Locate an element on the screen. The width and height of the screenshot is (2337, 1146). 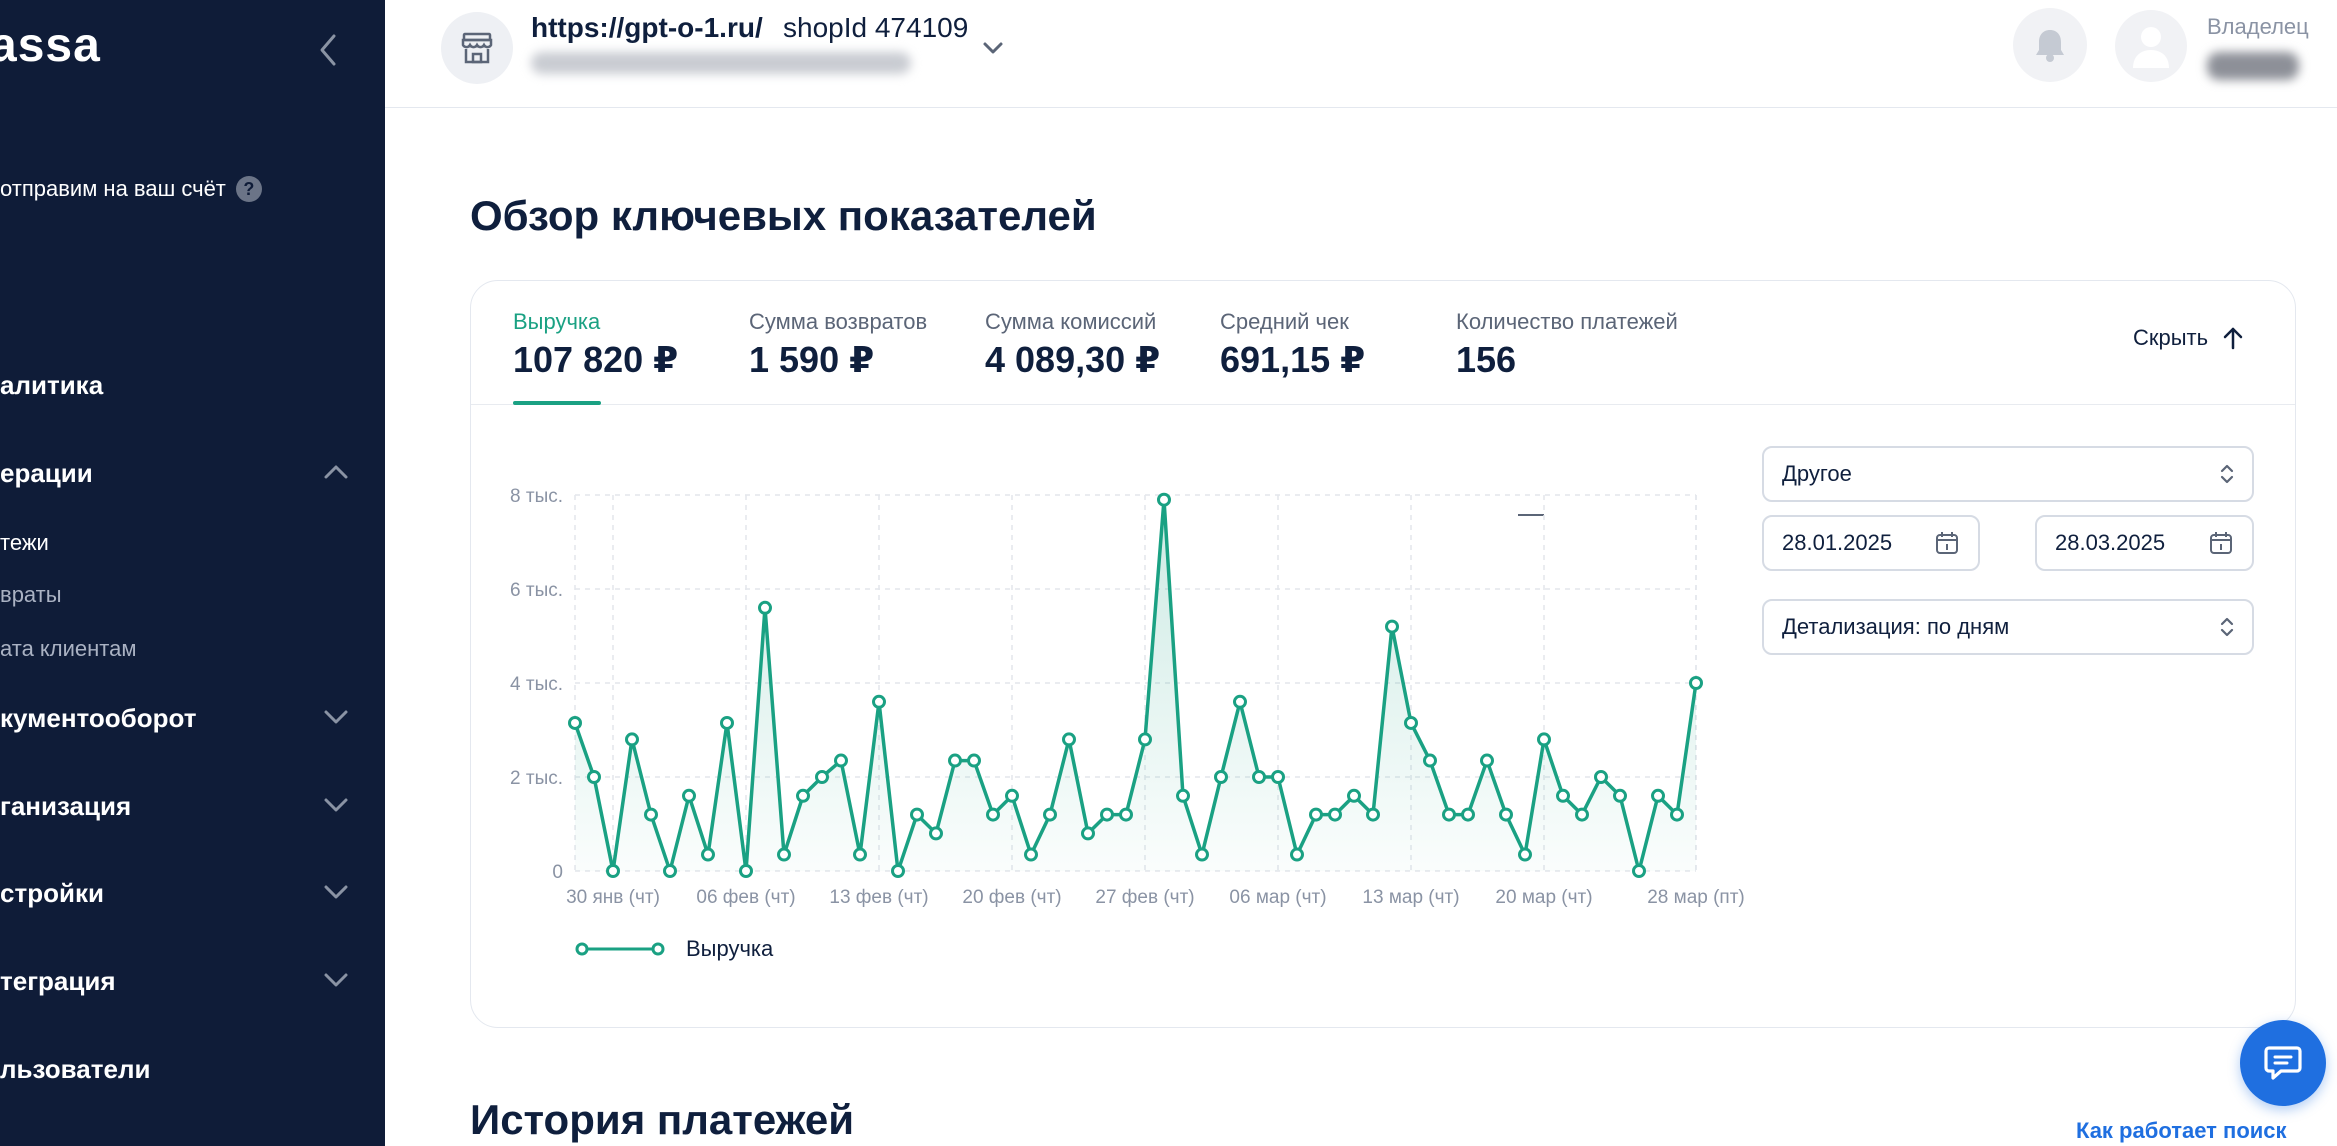
sidebar-item-analytics: алитика is located at coordinates (192, 385).